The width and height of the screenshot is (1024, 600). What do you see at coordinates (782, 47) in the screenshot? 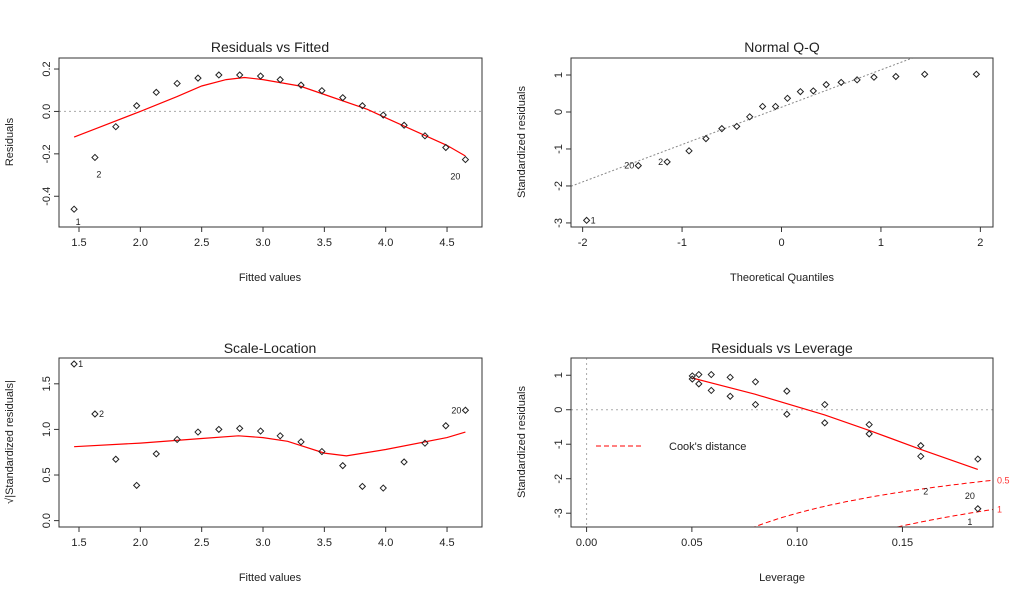
I see `chart-title: Normal Q-Q` at bounding box center [782, 47].